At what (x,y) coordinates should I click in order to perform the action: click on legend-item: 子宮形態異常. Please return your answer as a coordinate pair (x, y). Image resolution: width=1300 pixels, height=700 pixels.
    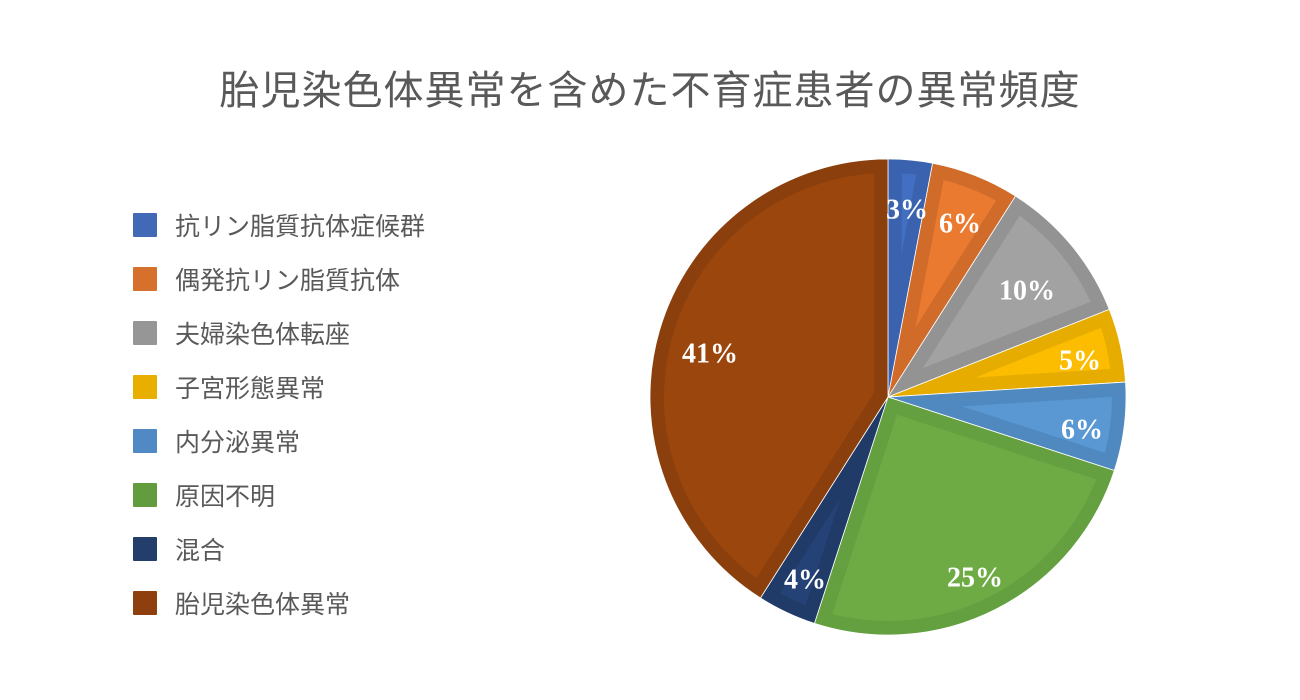
    Looking at the image, I should click on (279, 387).